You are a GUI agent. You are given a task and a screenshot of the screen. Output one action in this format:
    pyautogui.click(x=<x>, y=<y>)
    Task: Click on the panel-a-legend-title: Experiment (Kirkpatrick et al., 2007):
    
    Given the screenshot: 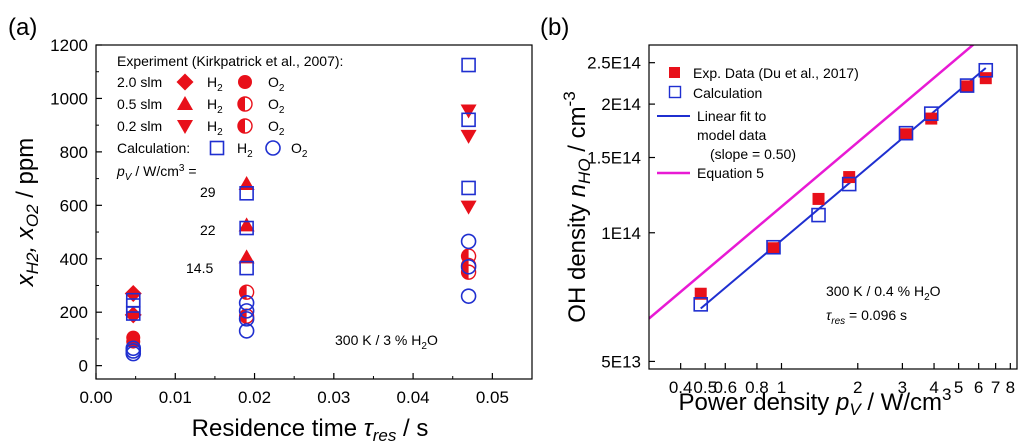 What is the action you would take?
    pyautogui.click(x=230, y=61)
    